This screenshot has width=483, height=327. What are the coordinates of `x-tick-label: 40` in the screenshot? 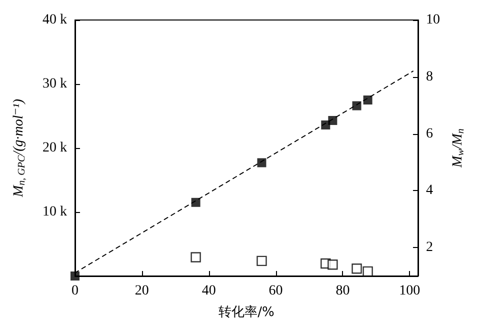 It's located at (209, 291).